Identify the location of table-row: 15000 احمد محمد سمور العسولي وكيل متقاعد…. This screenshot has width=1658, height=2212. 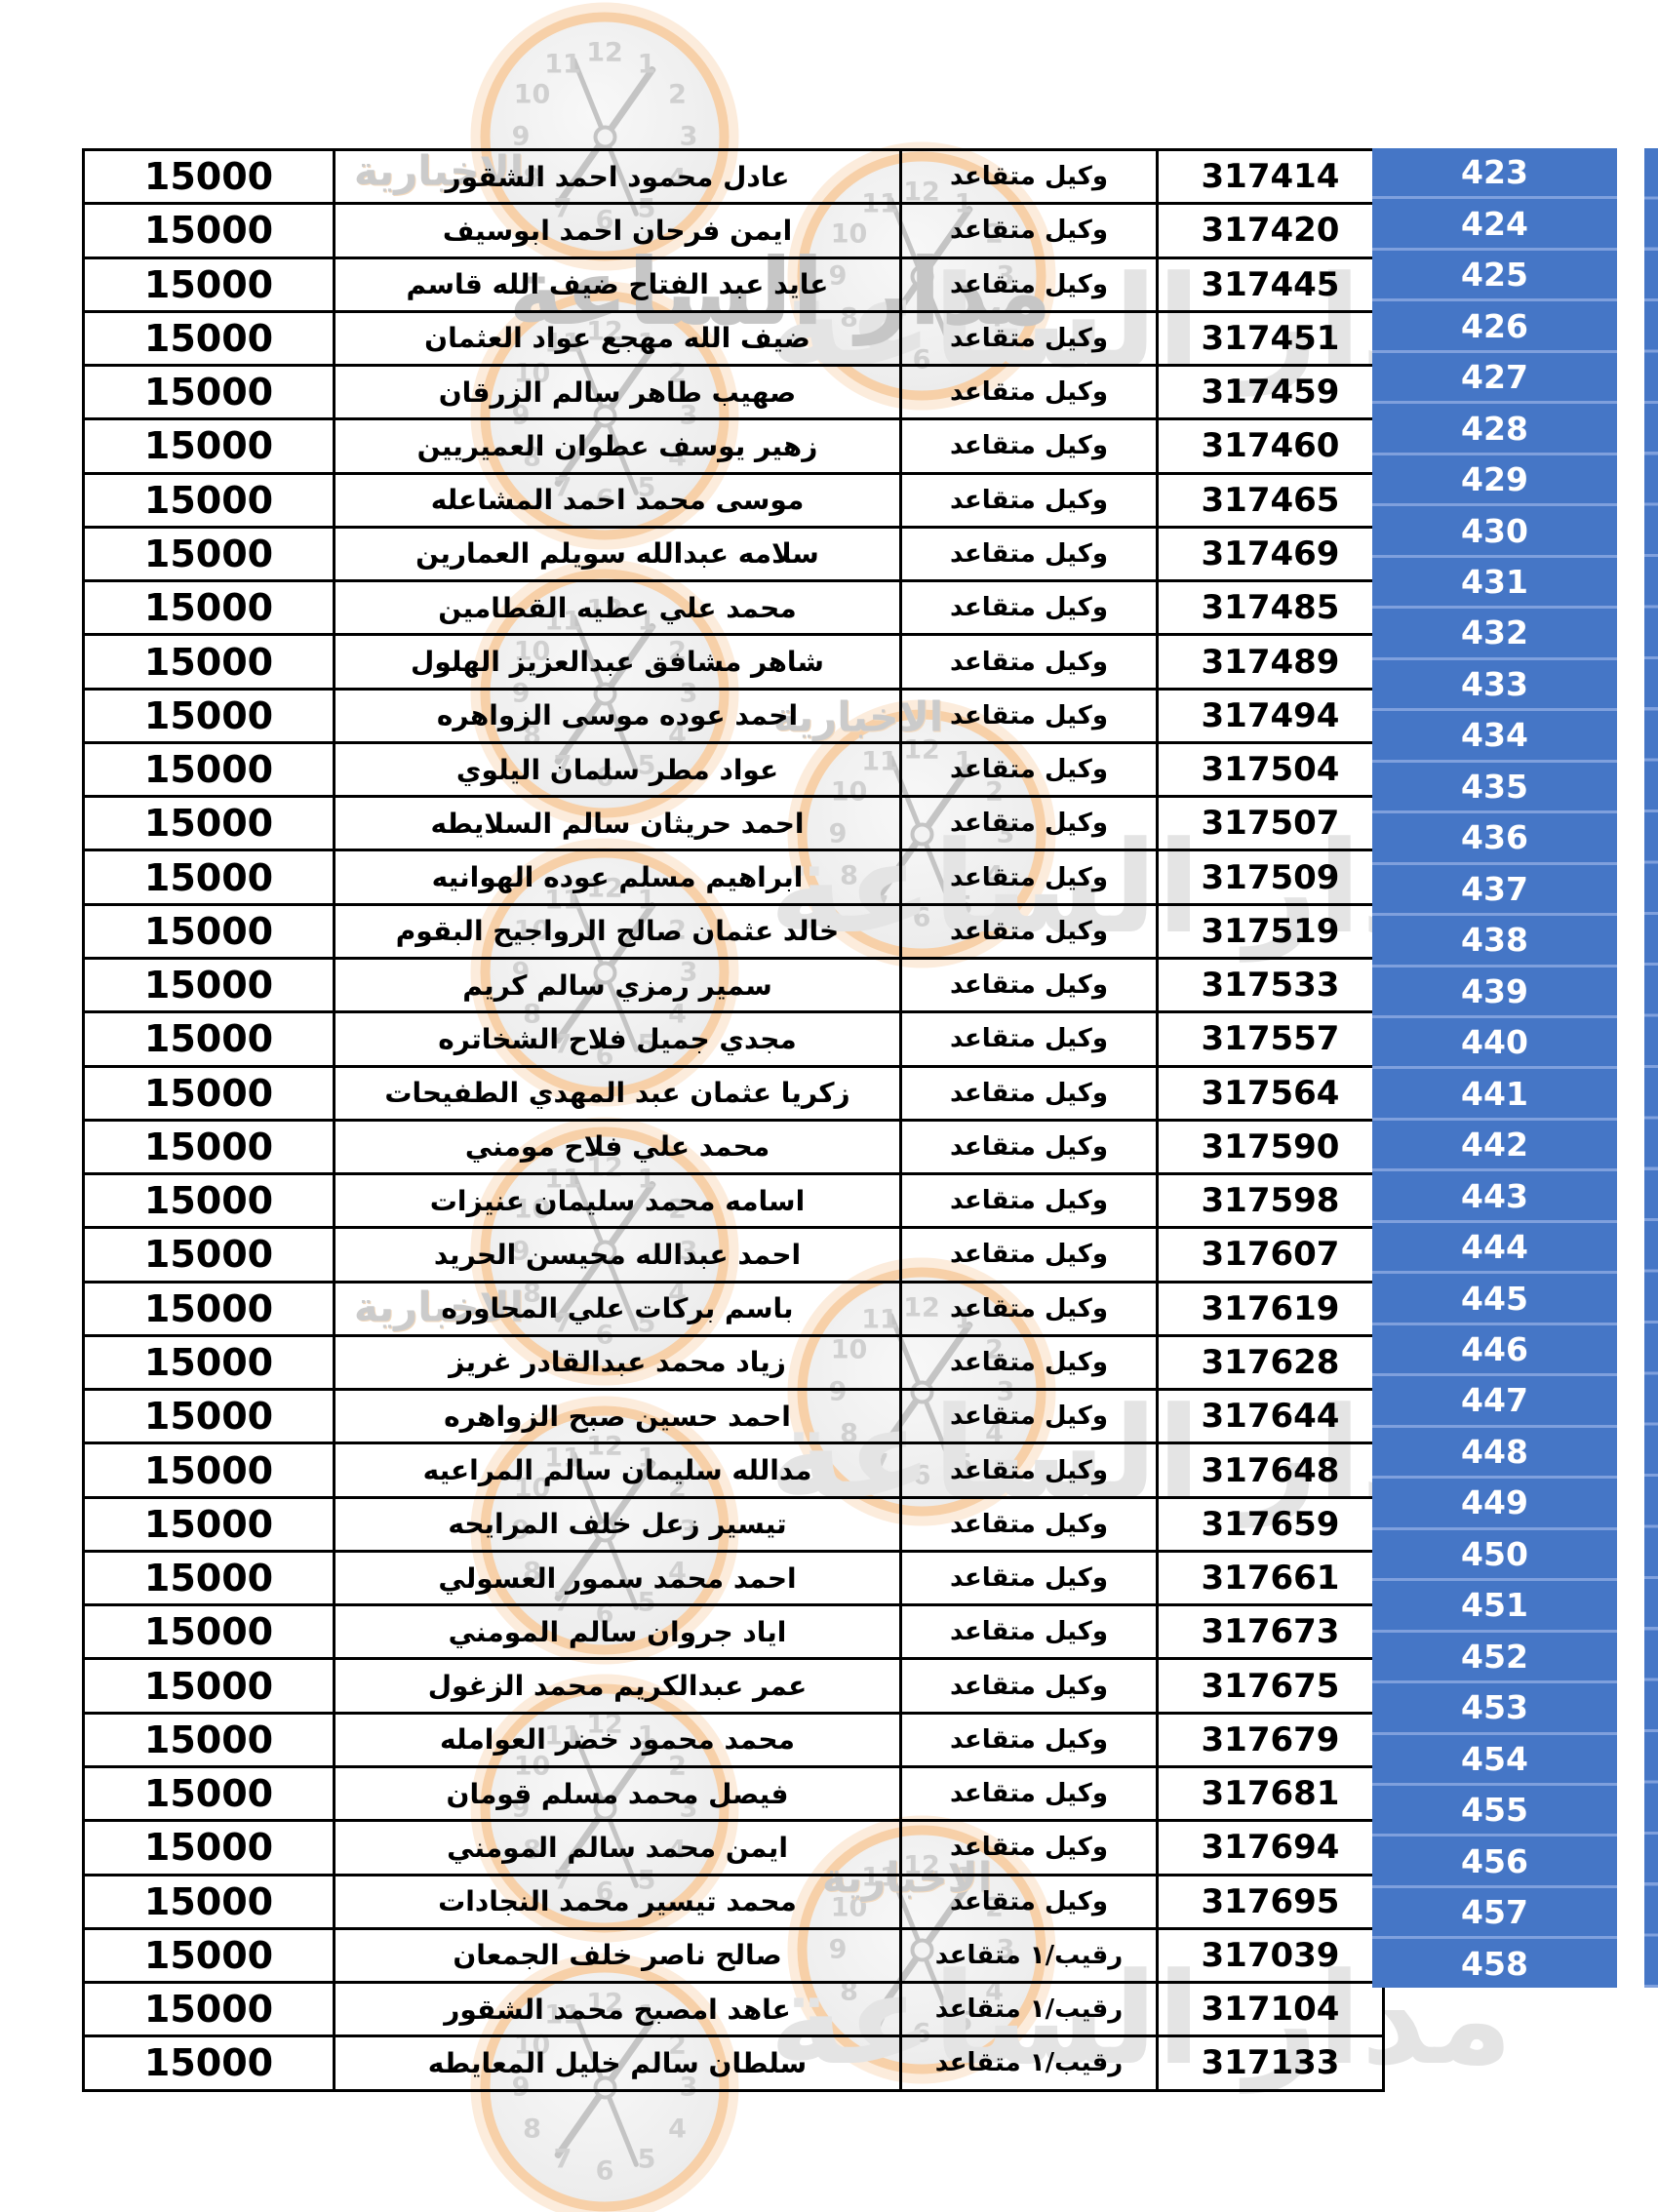
(733, 1578).